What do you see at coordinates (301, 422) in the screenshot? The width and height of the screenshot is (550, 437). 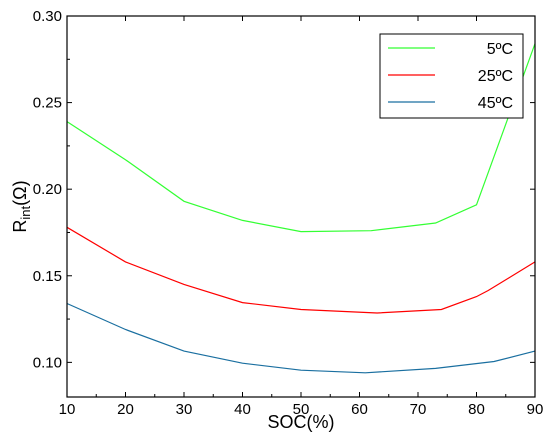 I see `x-axis-title: SOC(%)` at bounding box center [301, 422].